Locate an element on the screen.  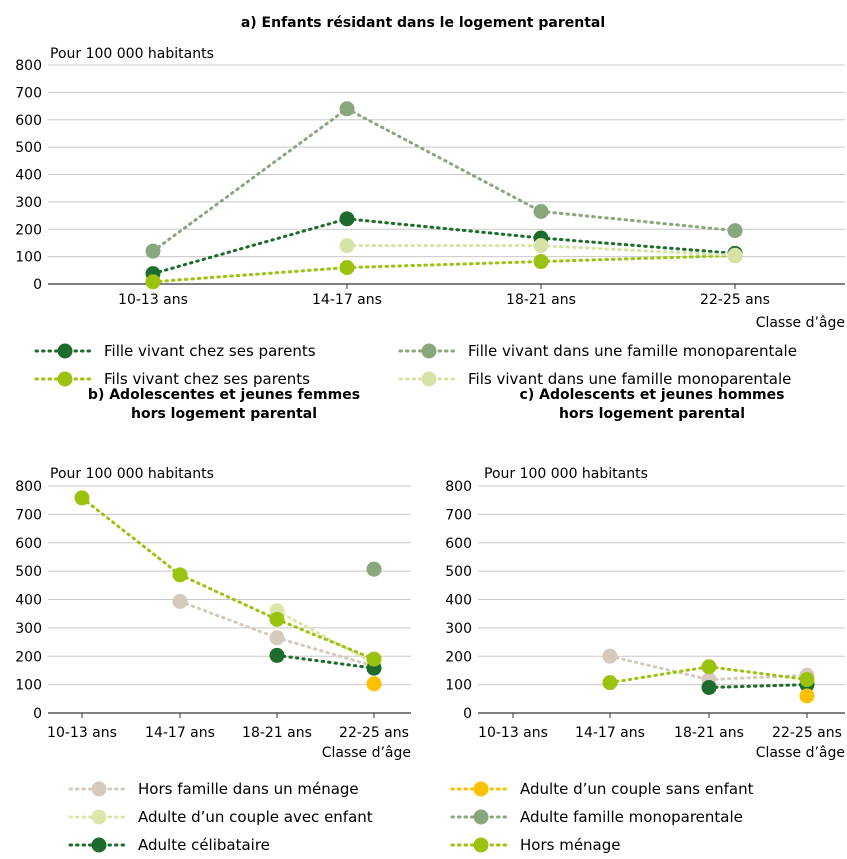
chart-a-y-tick-label: 200 is located at coordinates (28, 230).